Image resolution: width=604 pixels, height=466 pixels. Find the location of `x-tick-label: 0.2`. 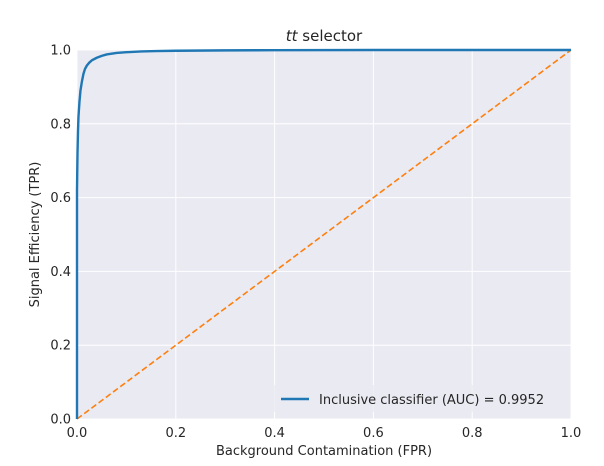

x-tick-label: 0.2 is located at coordinates (175, 433).